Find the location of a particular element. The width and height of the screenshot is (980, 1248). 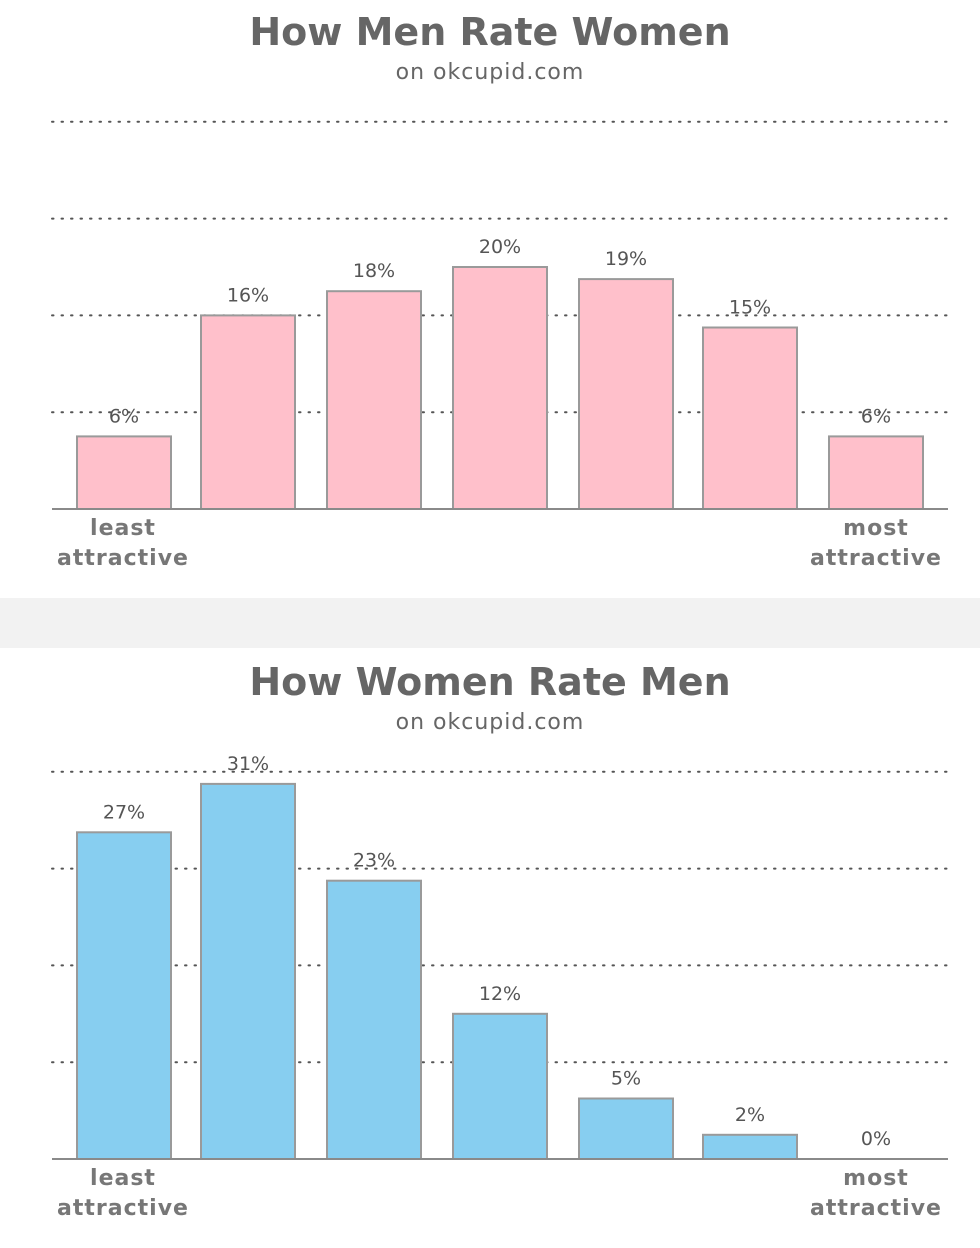

bar-value-label: 12% is located at coordinates (500, 994).